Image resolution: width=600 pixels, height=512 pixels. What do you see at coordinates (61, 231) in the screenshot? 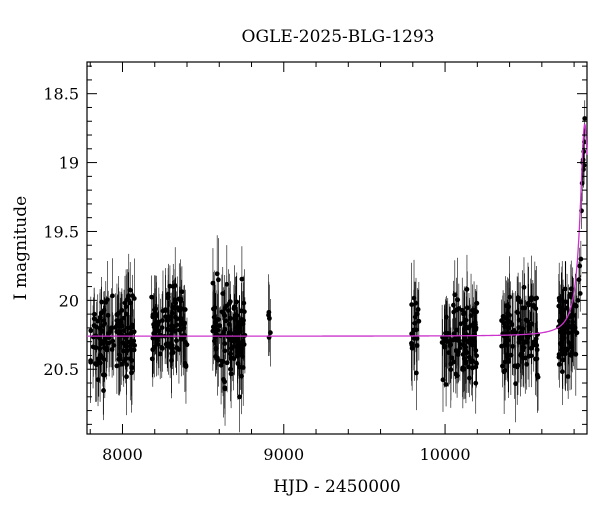
I see `y-tick-label: 19.5` at bounding box center [61, 231].